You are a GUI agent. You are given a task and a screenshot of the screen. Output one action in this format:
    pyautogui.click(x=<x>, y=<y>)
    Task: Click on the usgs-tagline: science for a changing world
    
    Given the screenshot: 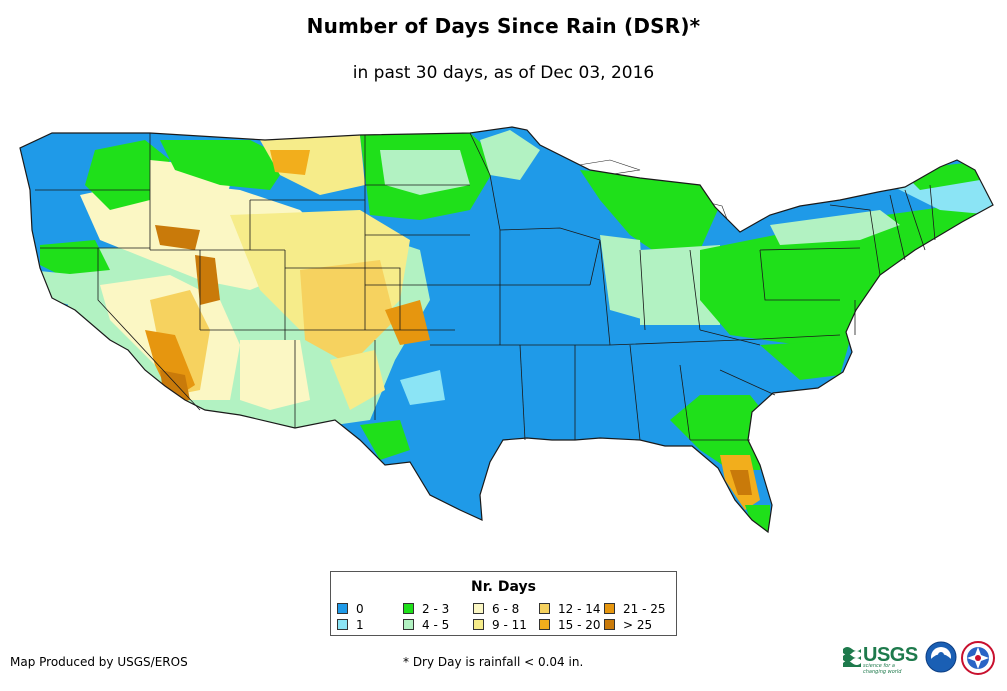 What is the action you would take?
    pyautogui.click(x=882, y=669)
    